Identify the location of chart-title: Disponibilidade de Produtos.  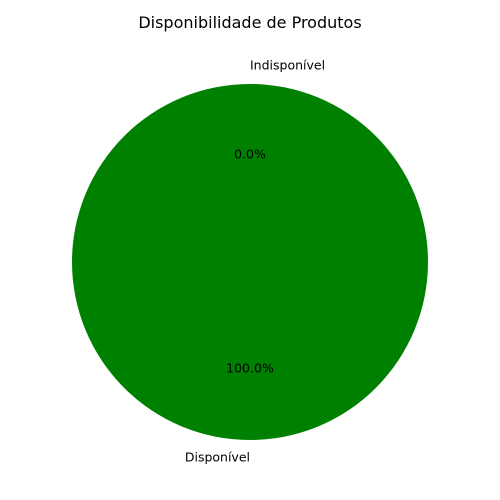
(249, 22).